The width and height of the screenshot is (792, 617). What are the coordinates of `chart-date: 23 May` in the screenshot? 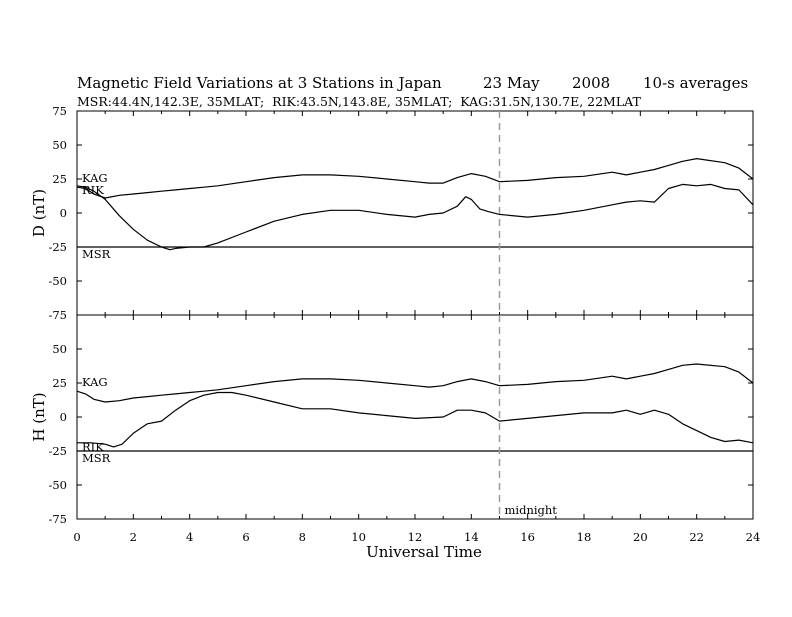 It's located at (511, 83).